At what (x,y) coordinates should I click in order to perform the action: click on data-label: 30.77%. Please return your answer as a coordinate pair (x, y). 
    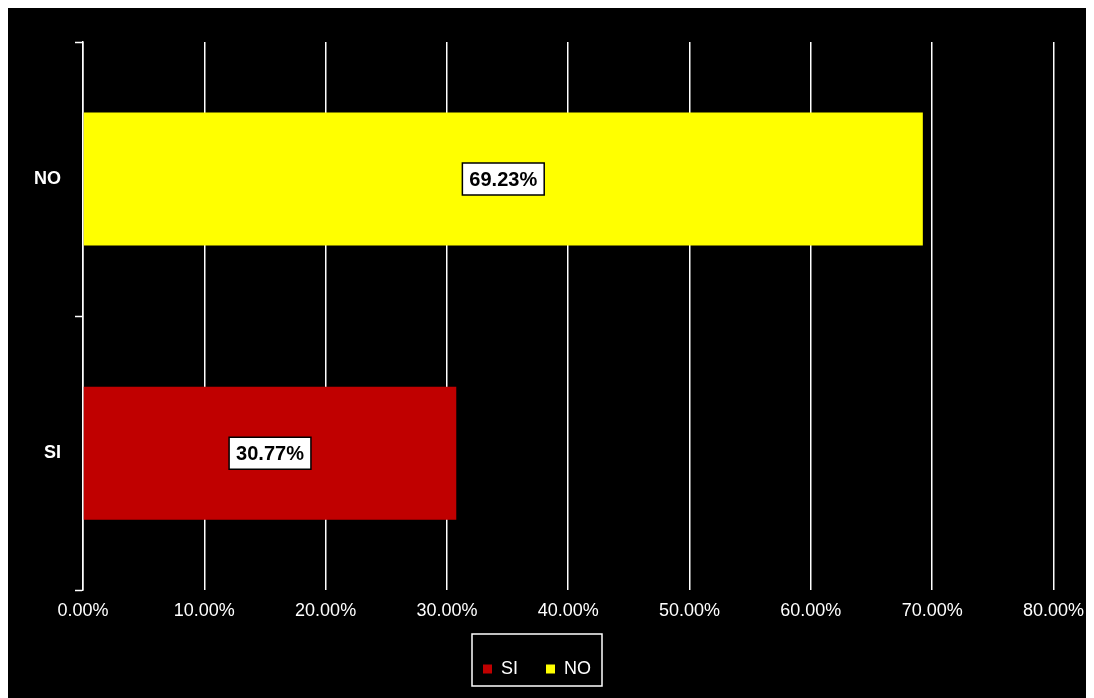
    Looking at the image, I should click on (270, 452).